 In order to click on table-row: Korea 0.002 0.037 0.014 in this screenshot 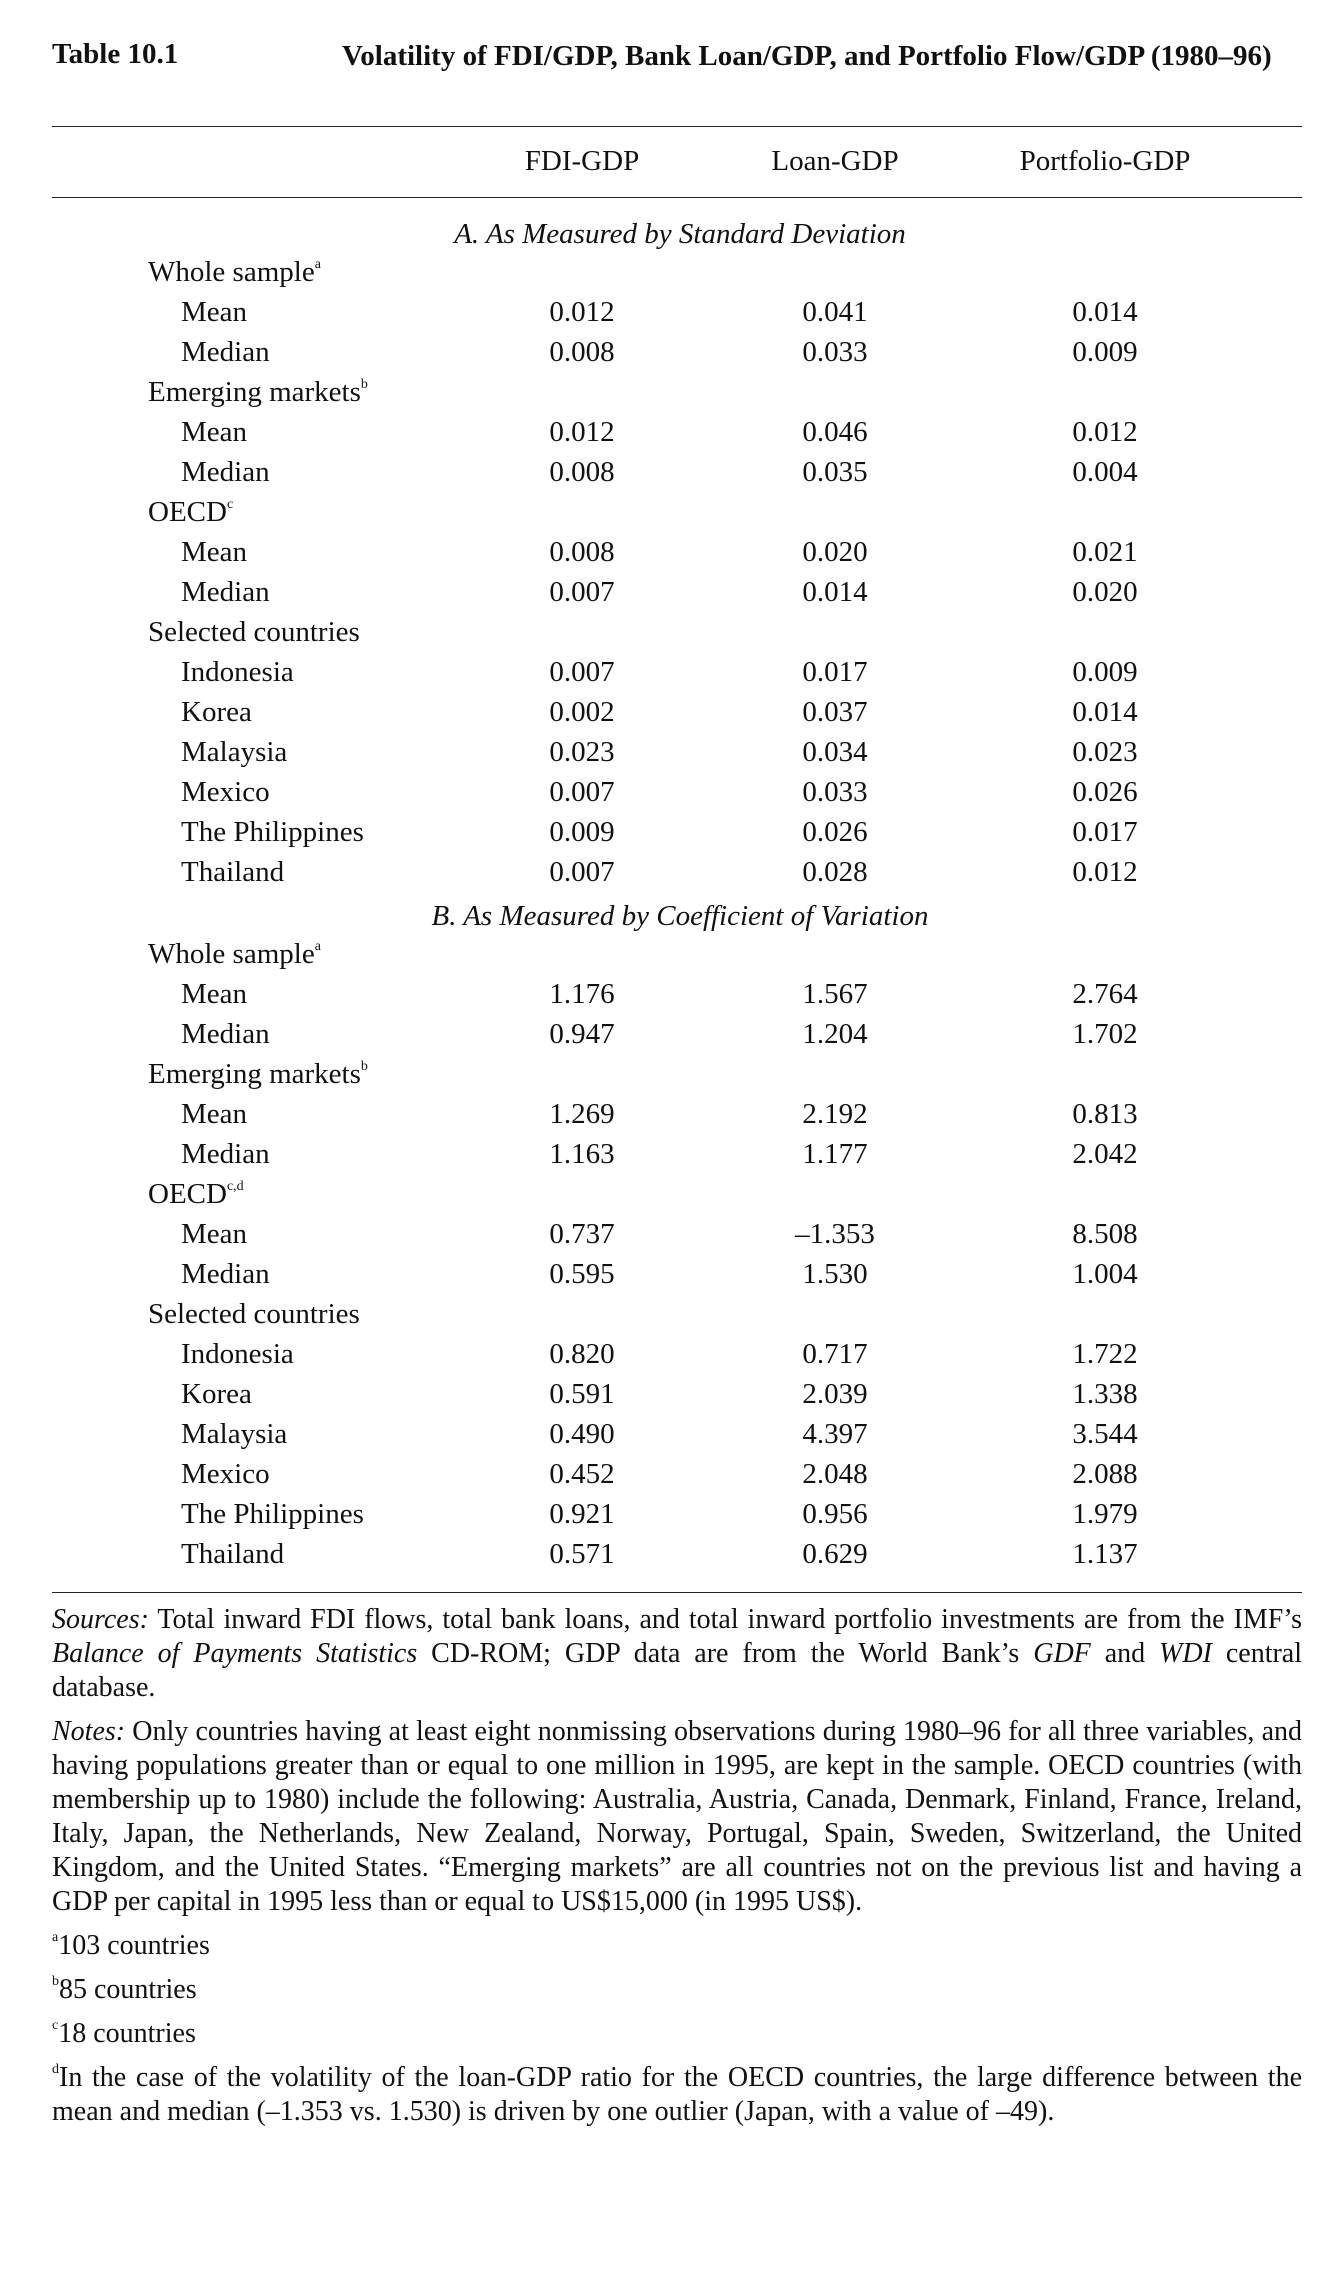, I will do `click(677, 716)`.